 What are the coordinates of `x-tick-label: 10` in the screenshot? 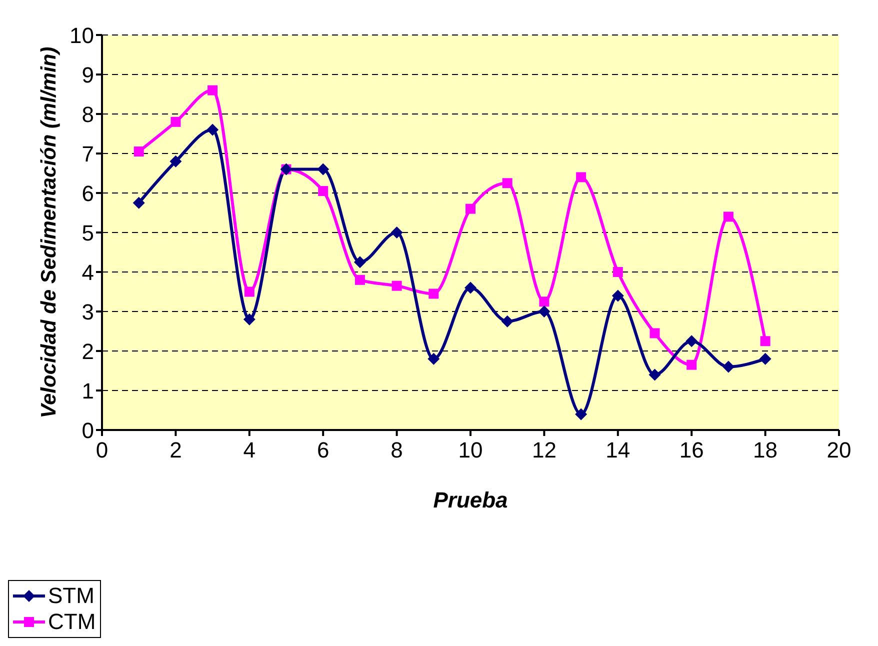 It's located at (470, 450).